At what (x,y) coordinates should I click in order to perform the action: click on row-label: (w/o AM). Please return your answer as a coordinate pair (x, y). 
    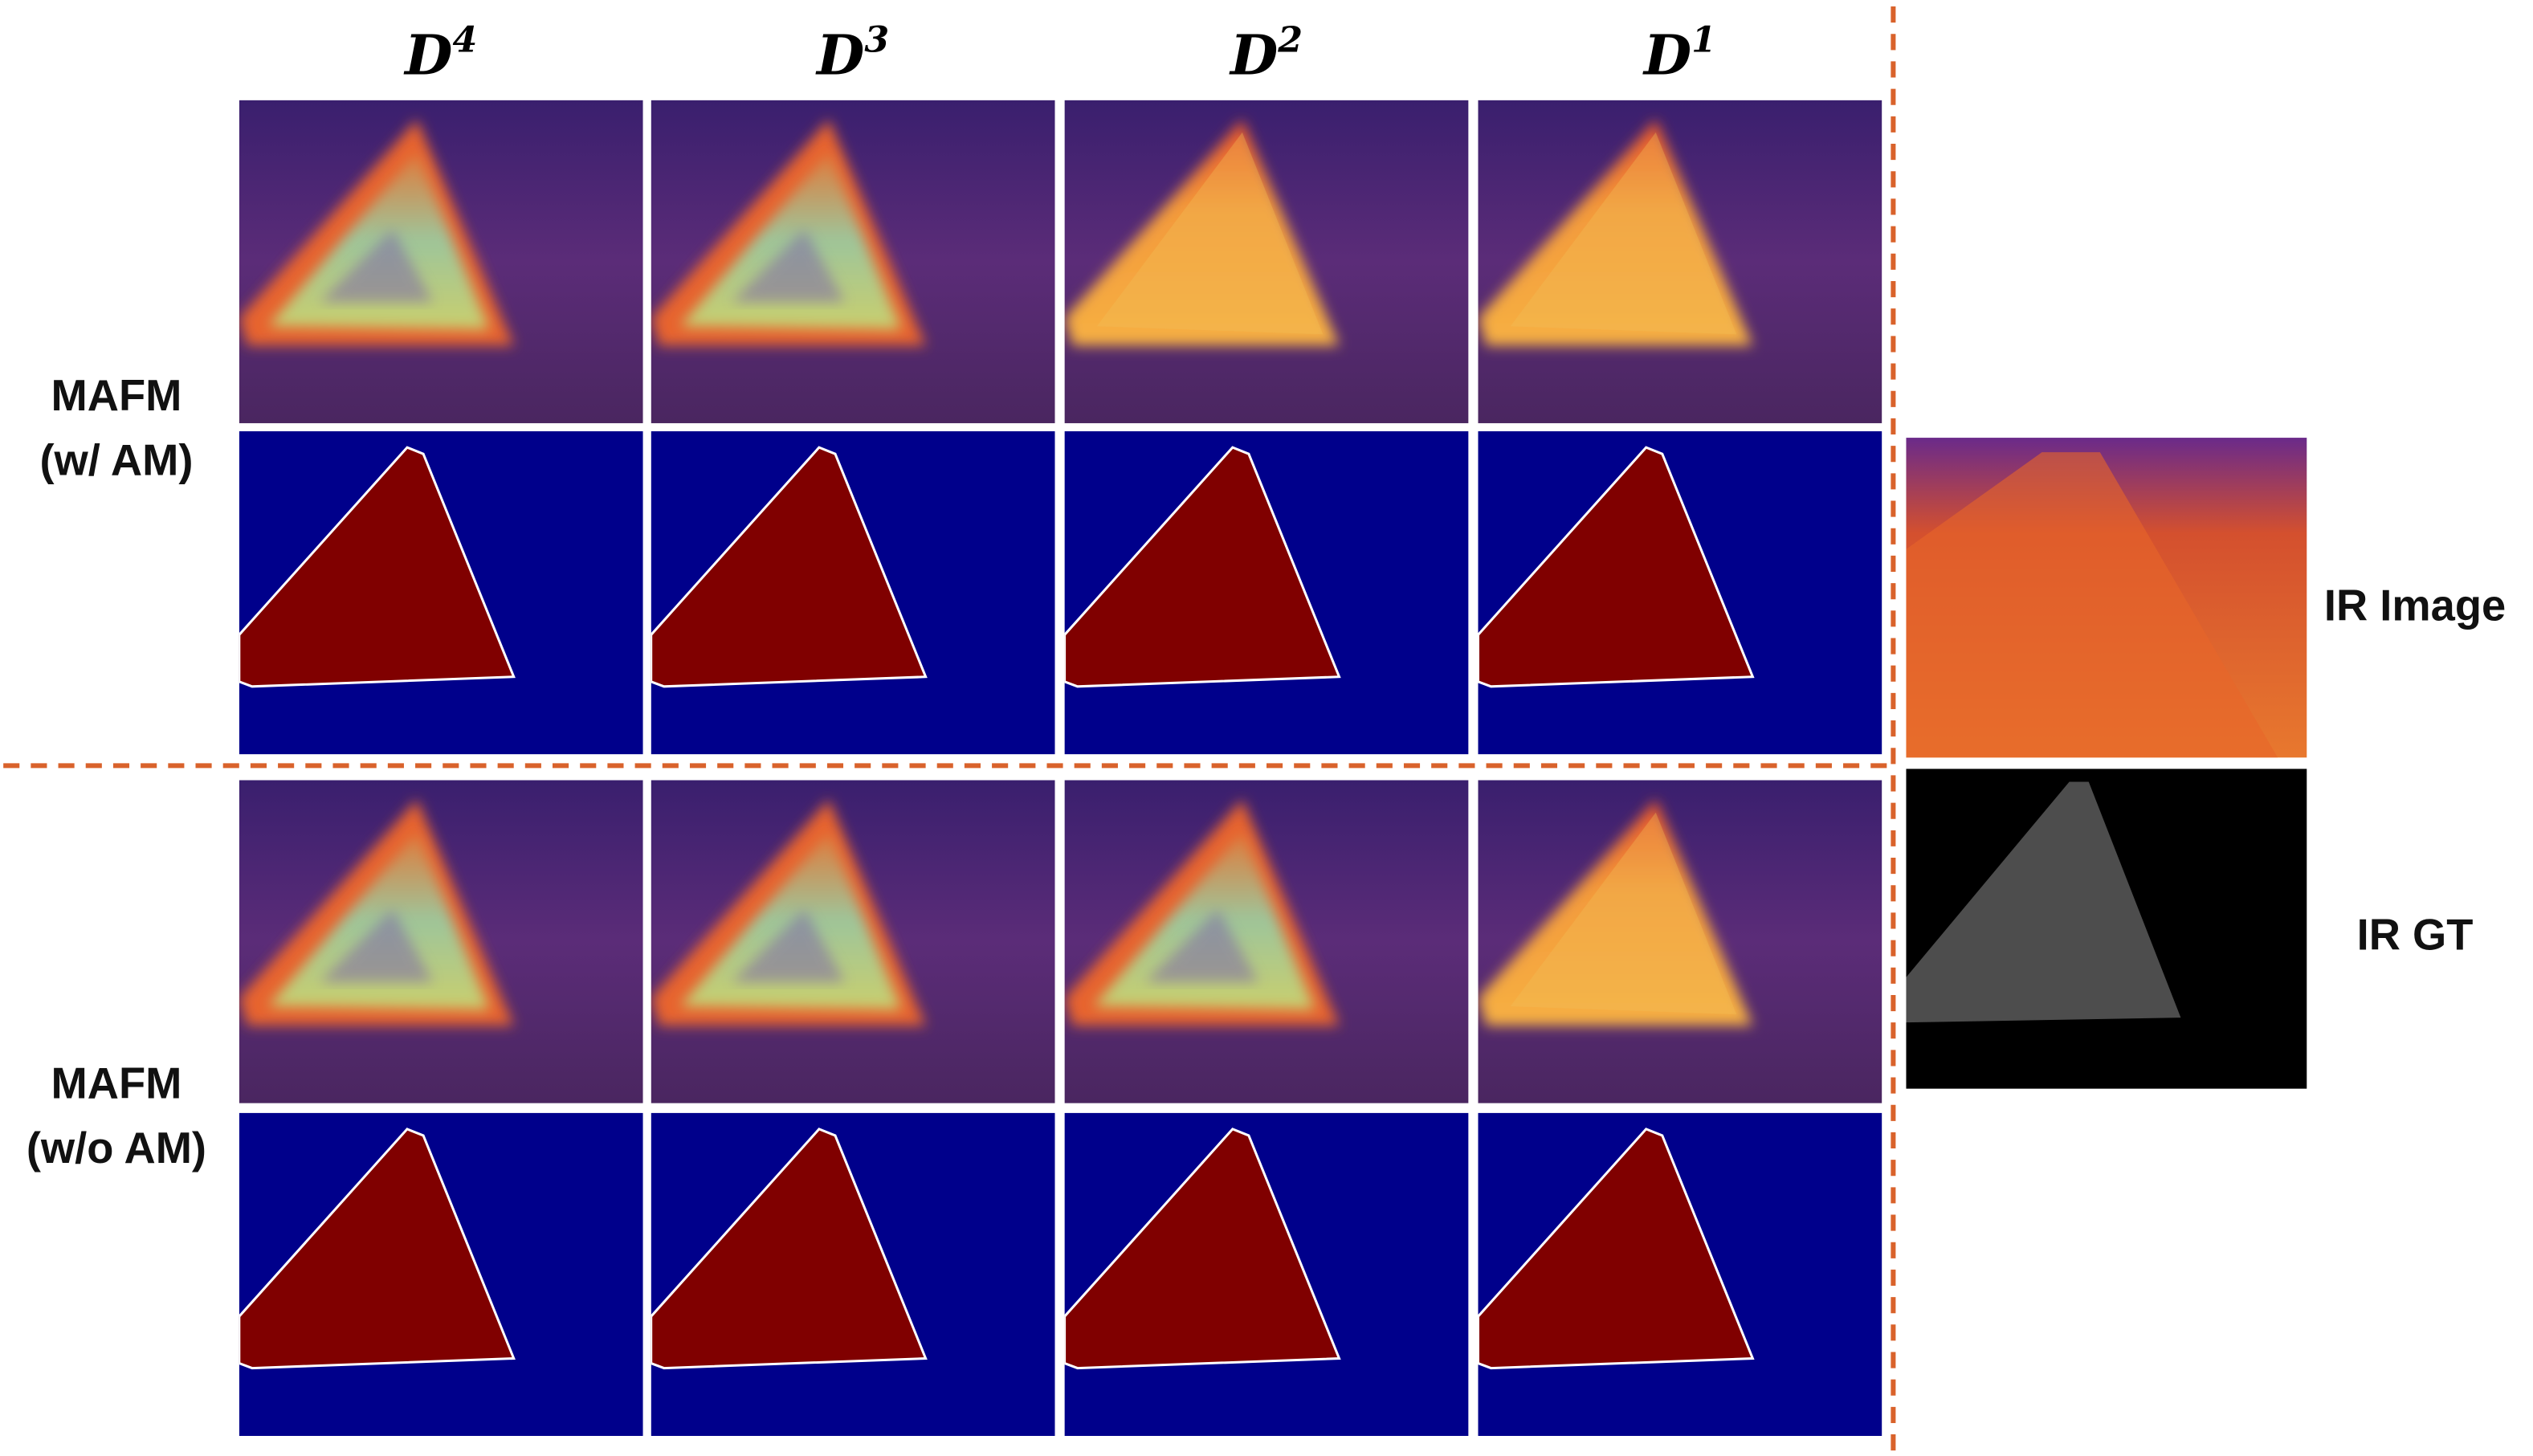
    Looking at the image, I should click on (116, 1148).